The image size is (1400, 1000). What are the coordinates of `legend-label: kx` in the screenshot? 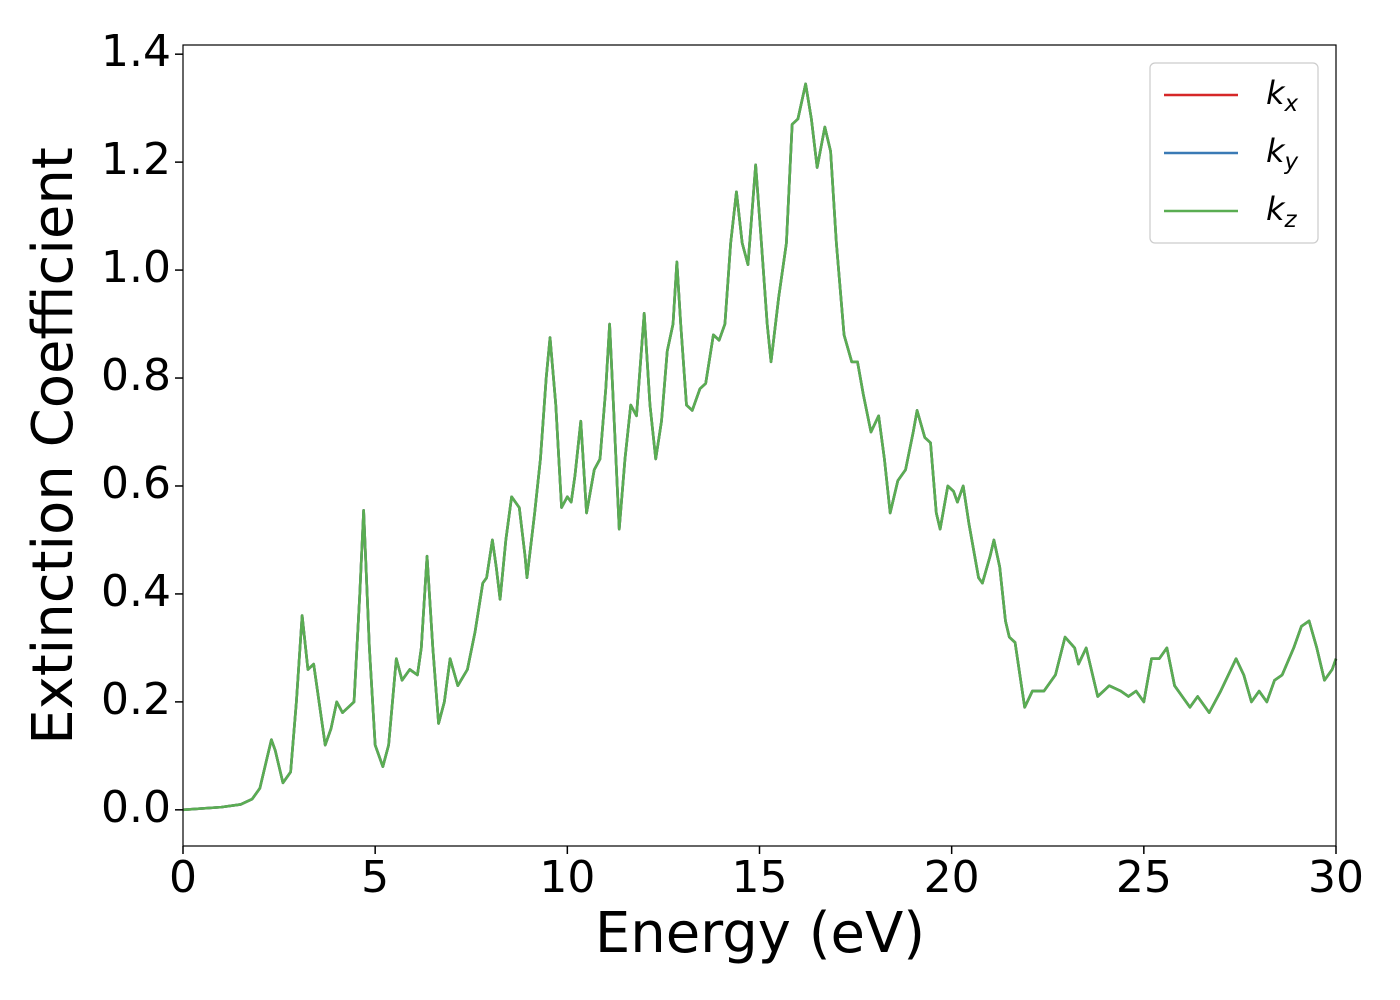 It's located at (1282, 95).